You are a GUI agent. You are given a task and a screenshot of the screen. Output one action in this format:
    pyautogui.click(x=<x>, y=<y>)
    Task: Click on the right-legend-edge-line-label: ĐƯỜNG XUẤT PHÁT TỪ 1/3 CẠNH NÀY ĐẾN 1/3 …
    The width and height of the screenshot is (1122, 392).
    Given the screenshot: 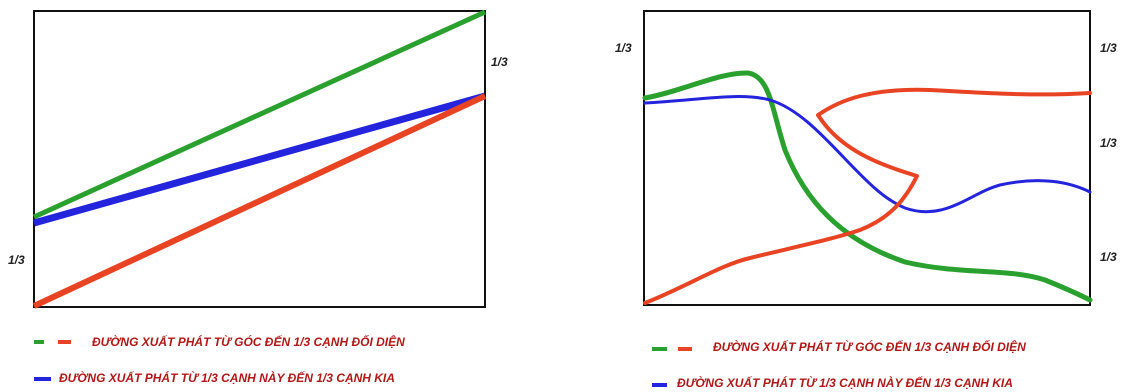 What is the action you would take?
    pyautogui.click(x=845, y=383)
    